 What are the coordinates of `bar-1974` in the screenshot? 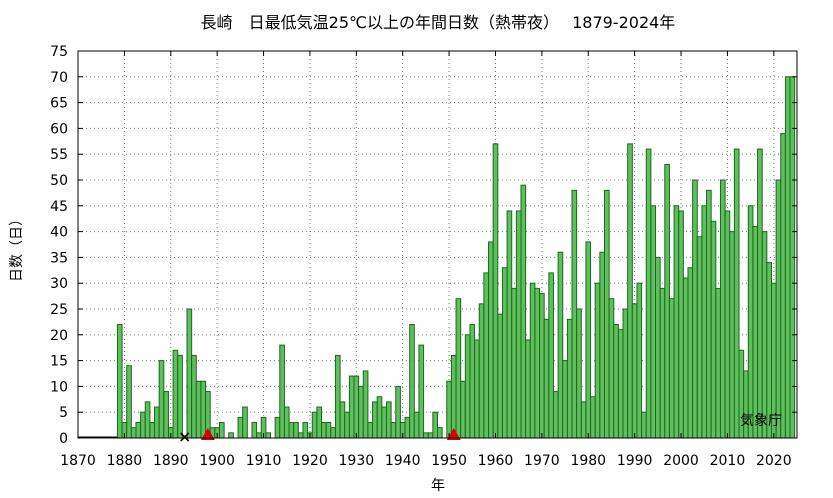 It's located at (560, 345).